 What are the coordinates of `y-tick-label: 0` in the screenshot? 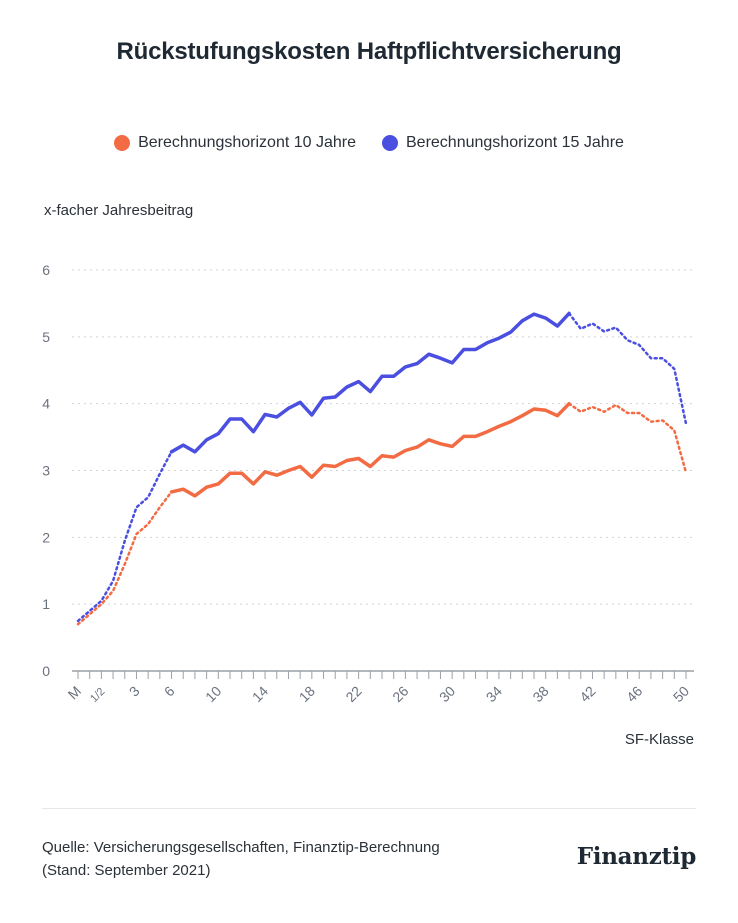 It's located at (46, 671).